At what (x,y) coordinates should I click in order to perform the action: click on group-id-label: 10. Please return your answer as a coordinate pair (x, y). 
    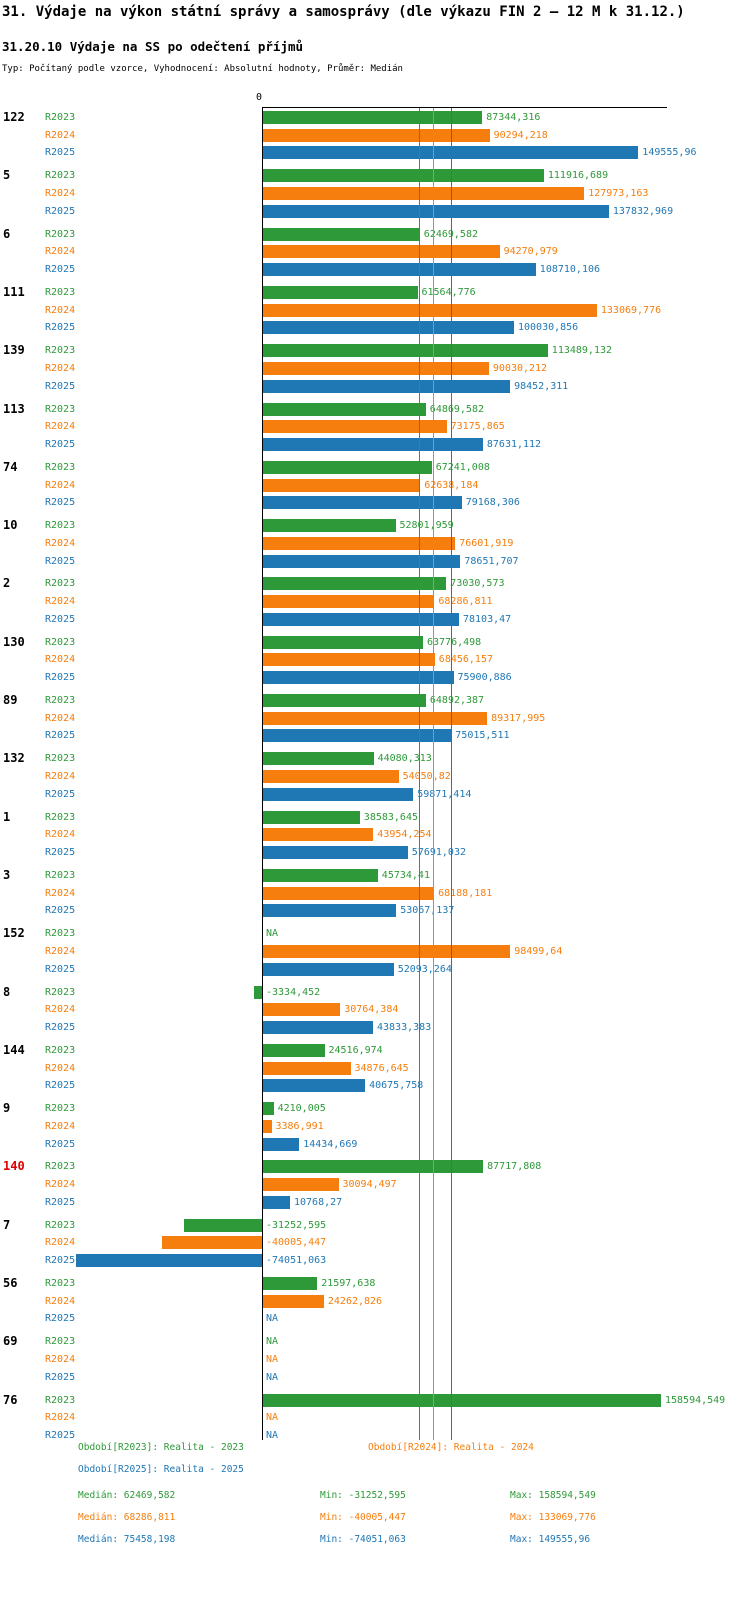
    Looking at the image, I should click on (10, 525).